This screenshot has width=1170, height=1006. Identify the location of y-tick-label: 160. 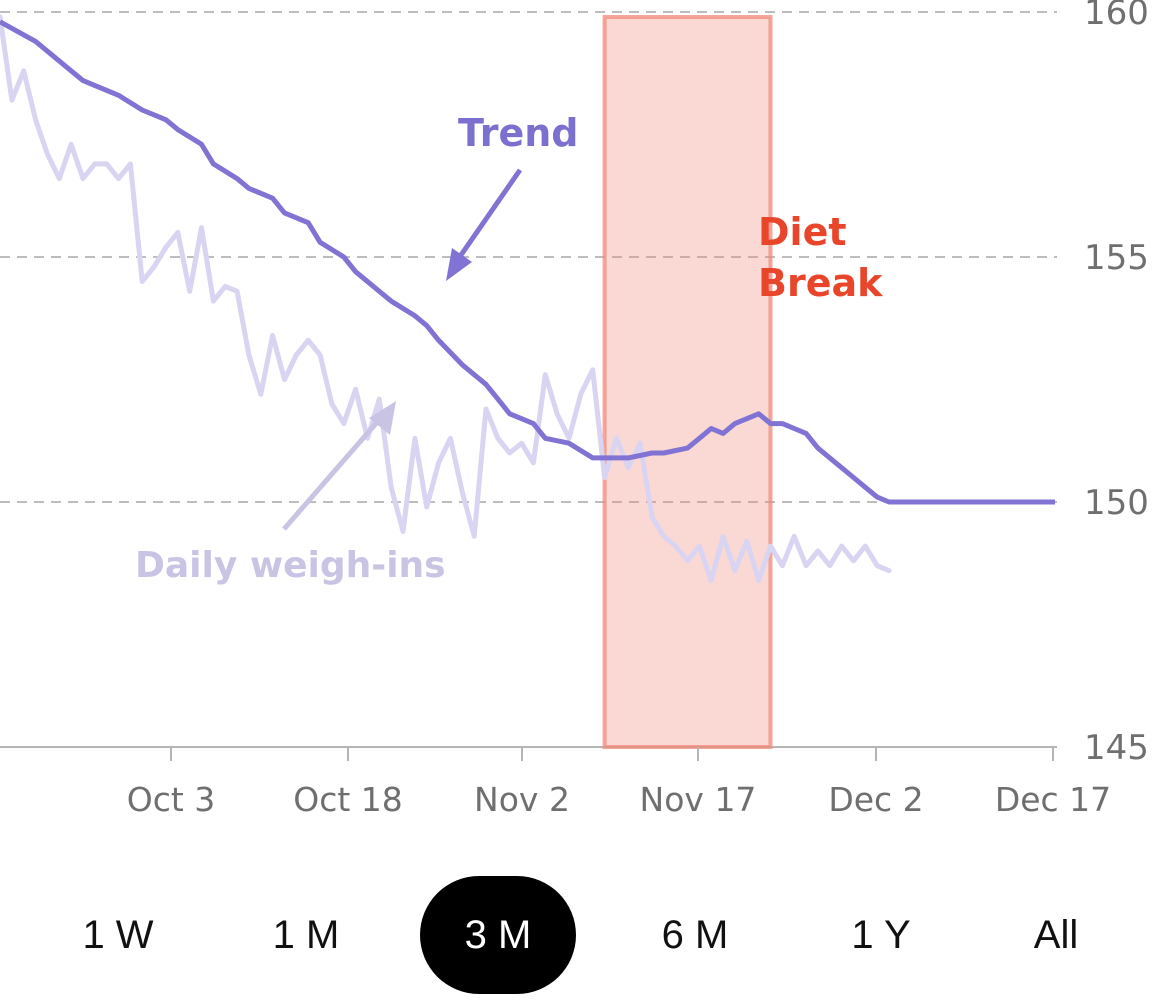
(1116, 16).